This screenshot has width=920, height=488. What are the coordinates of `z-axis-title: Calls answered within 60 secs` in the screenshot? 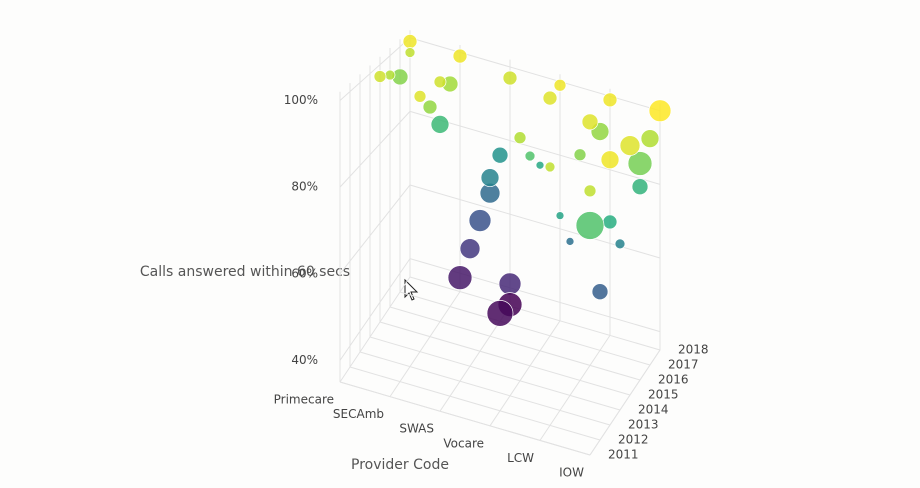 It's located at (245, 272).